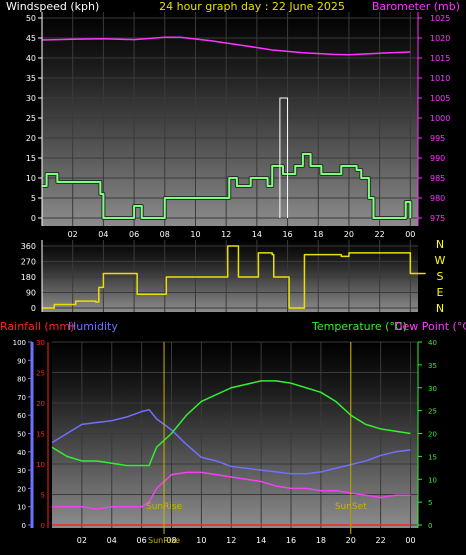  I want to click on barometer-tick-label: 1025, so click(440, 18).